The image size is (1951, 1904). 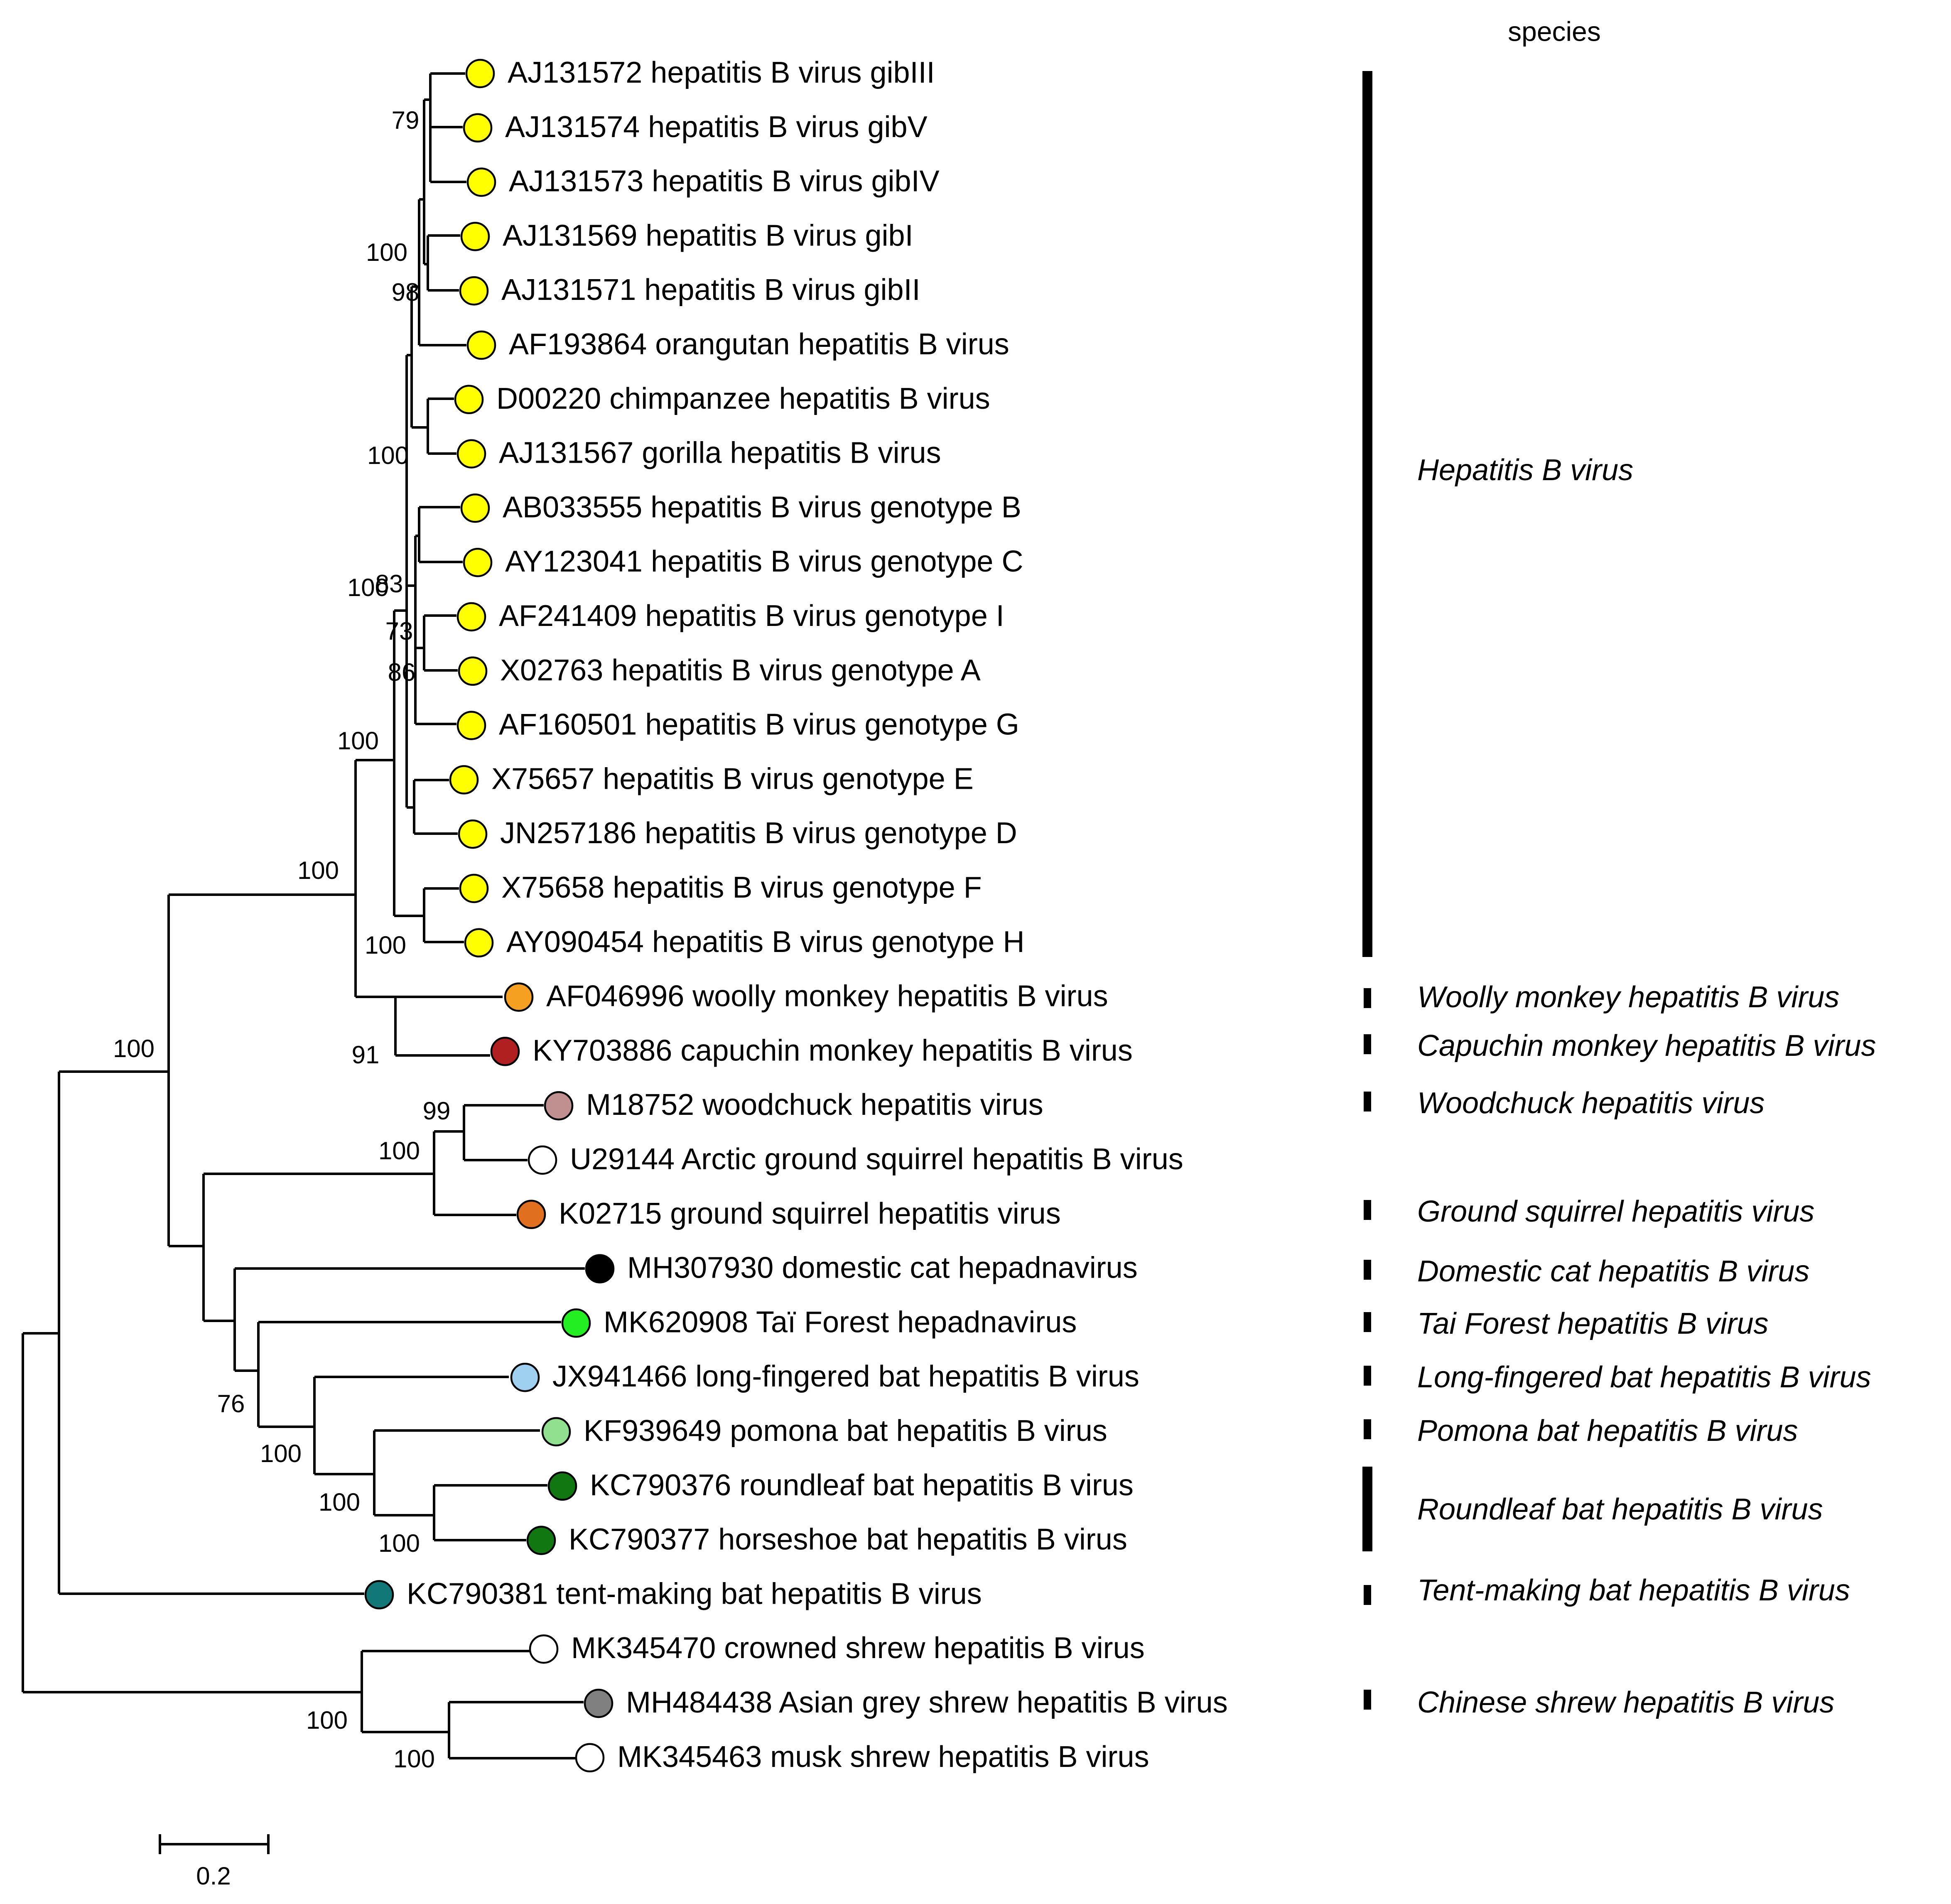 I want to click on scale-label: 0.2, so click(x=213, y=1876).